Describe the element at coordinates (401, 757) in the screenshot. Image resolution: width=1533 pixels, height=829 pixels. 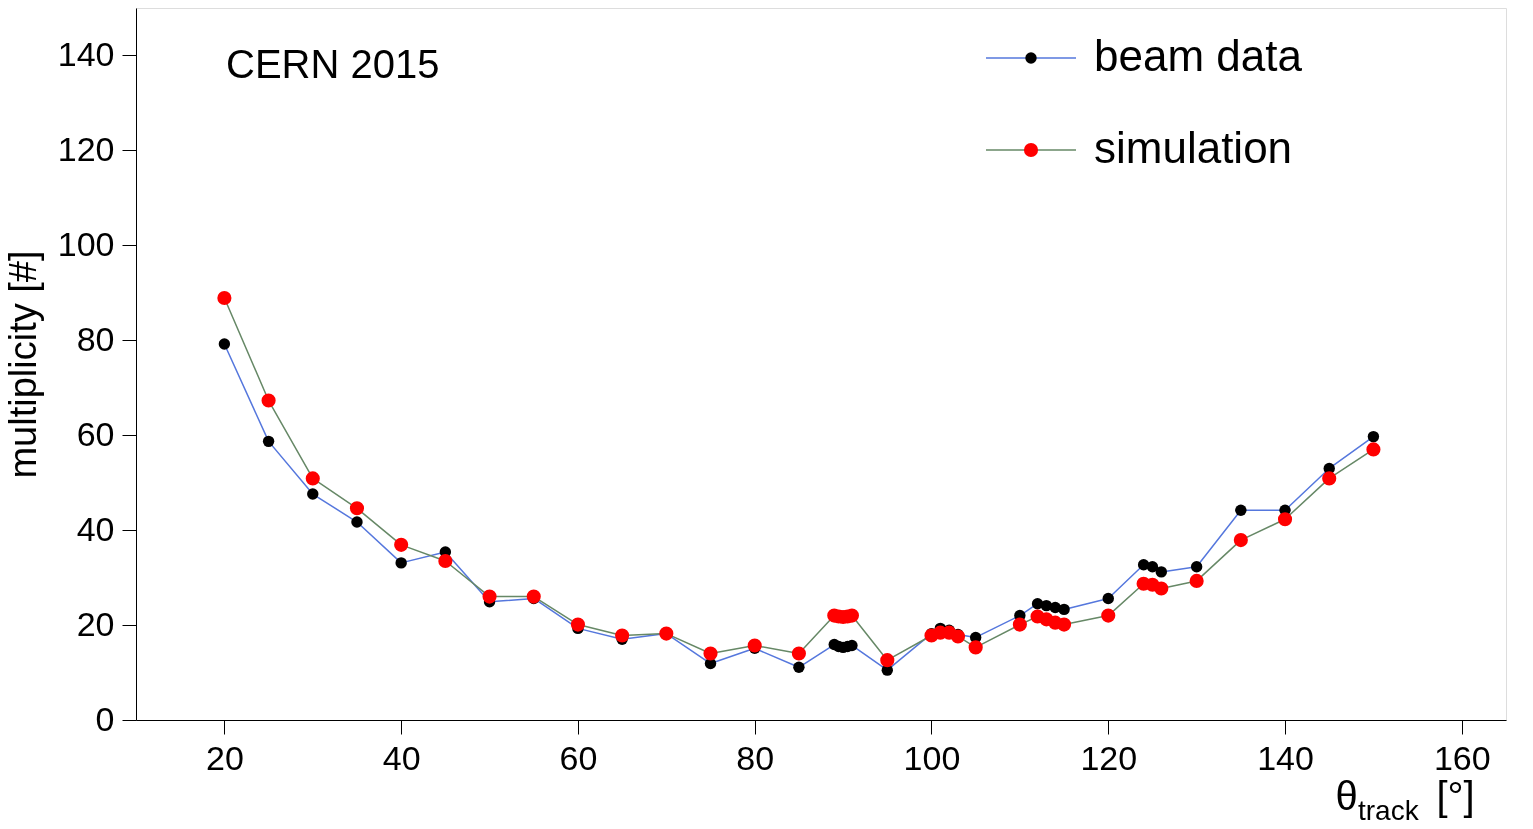
I see `x-tick-label: 40` at that location.